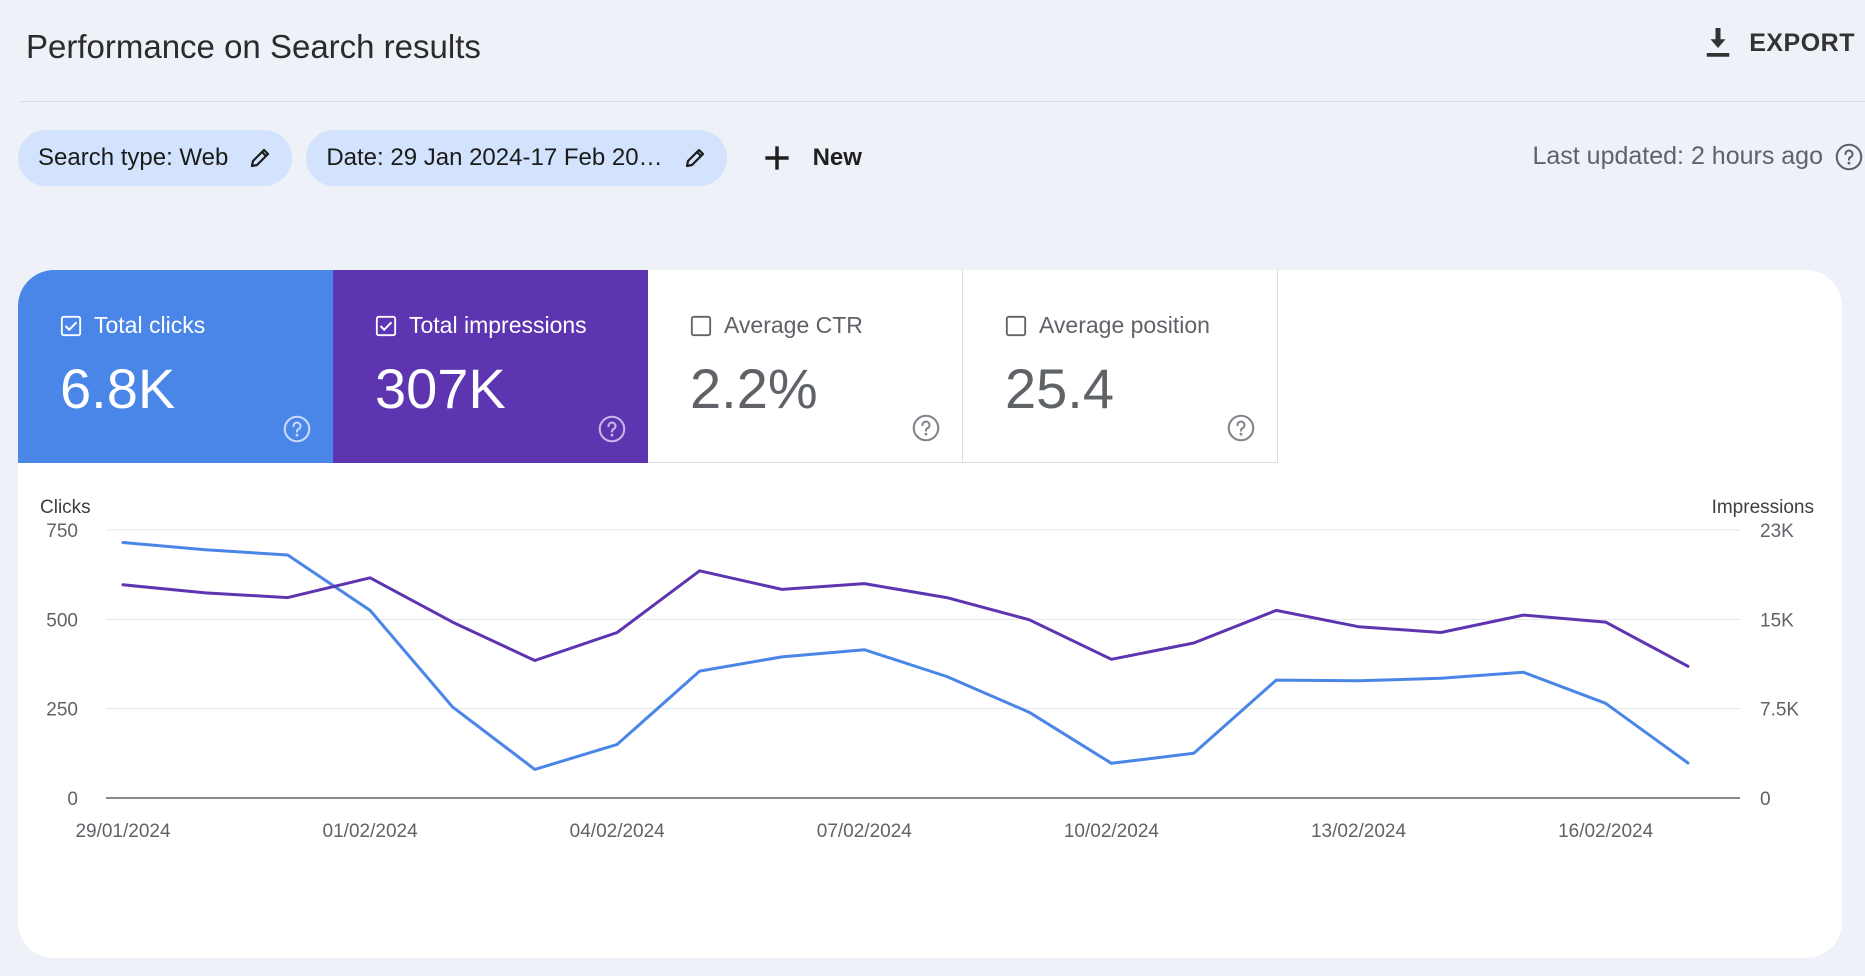  Describe the element at coordinates (1359, 831) in the screenshot. I see `x-tick-label: 13/02/2024` at that location.